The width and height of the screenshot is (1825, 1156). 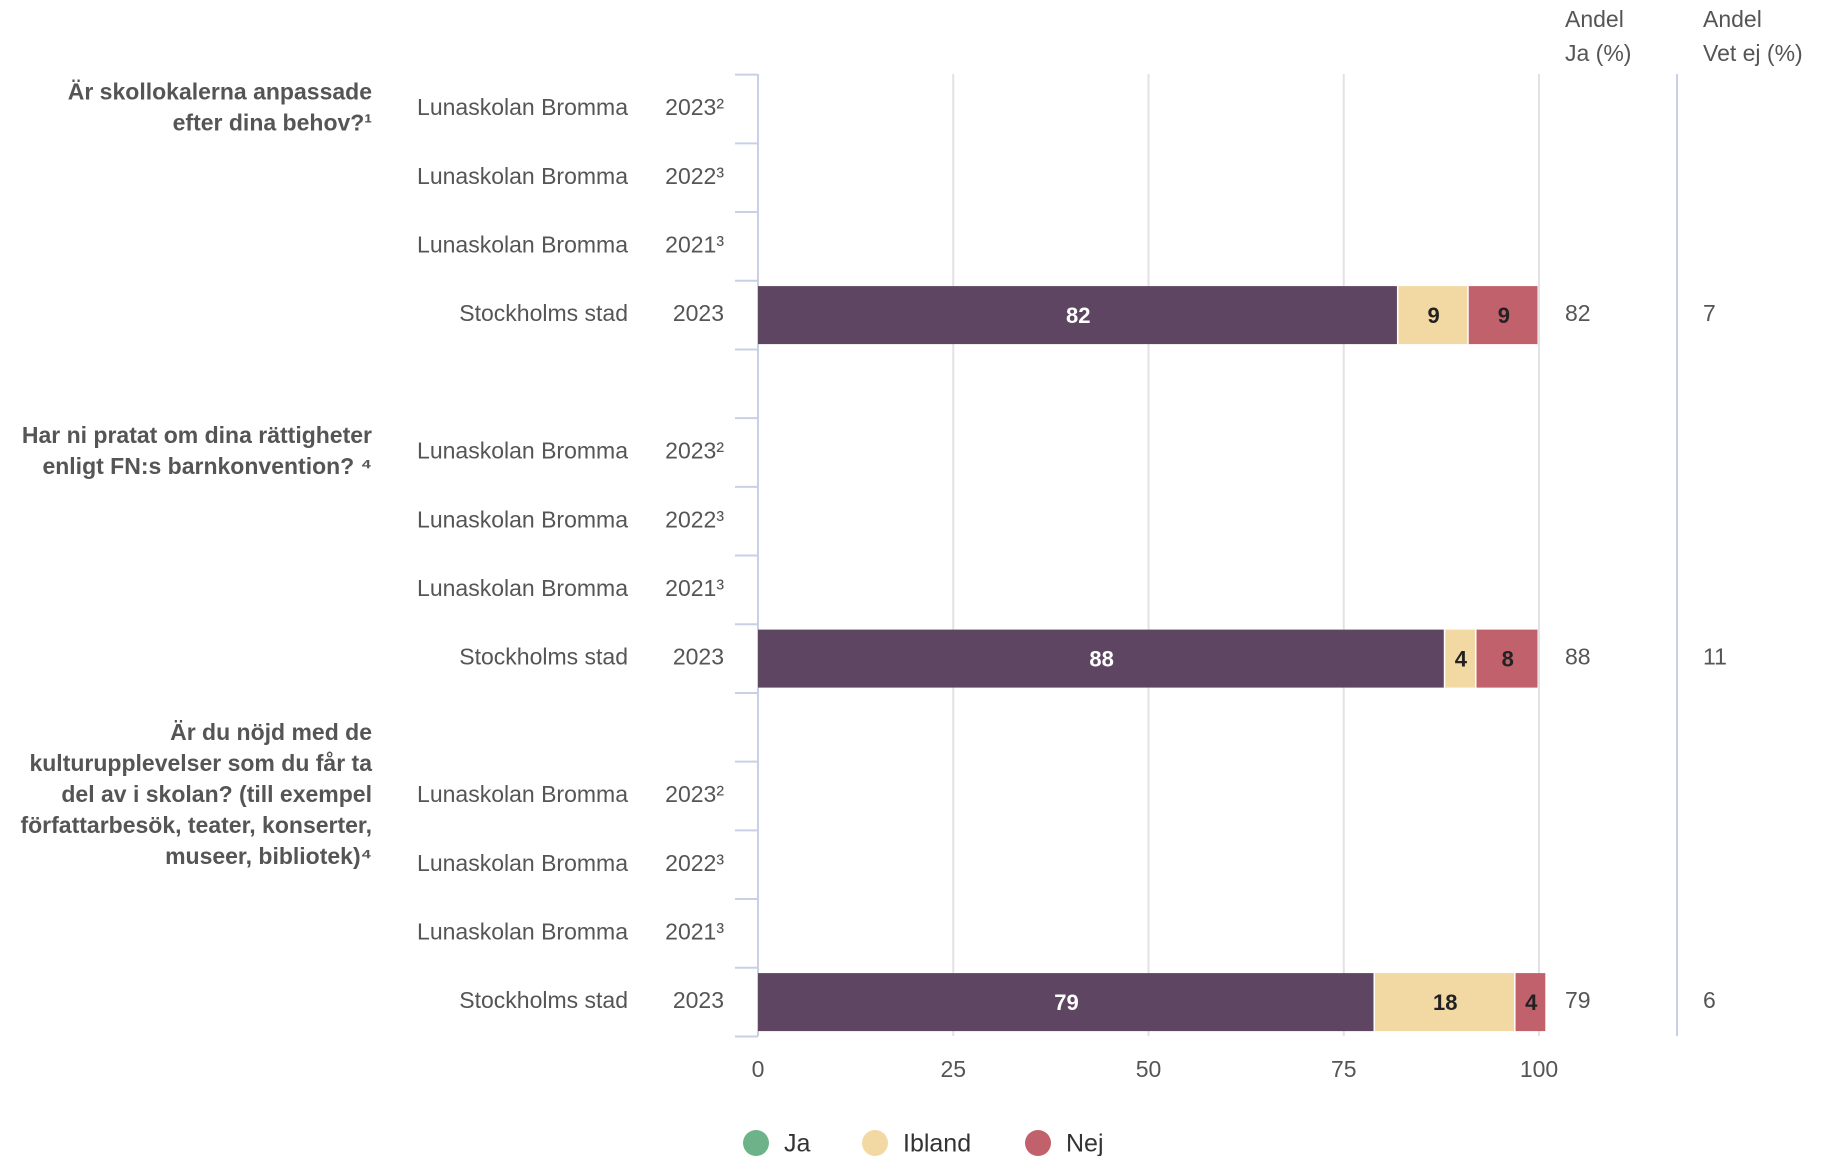 I want to click on question: författarbesök, teater, konserter,, so click(x=196, y=825).